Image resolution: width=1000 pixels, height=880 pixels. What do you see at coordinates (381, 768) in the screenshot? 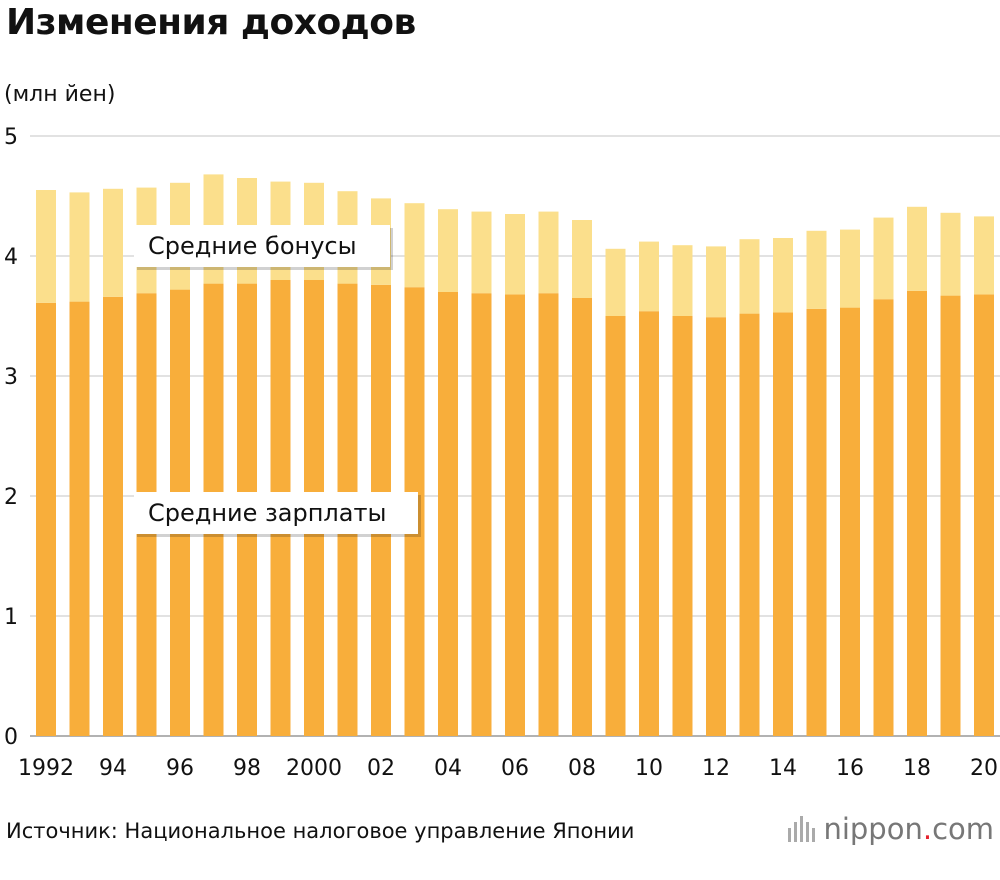
I see `x-tick-label-02: 02` at bounding box center [381, 768].